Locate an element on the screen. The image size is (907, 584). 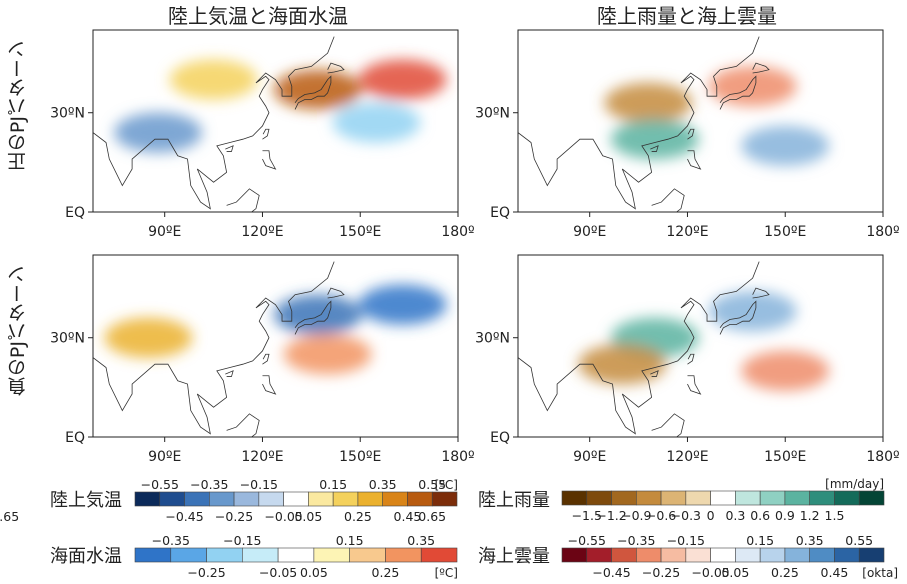
colorbar-tick-label: 0.25 is located at coordinates (785, 572).